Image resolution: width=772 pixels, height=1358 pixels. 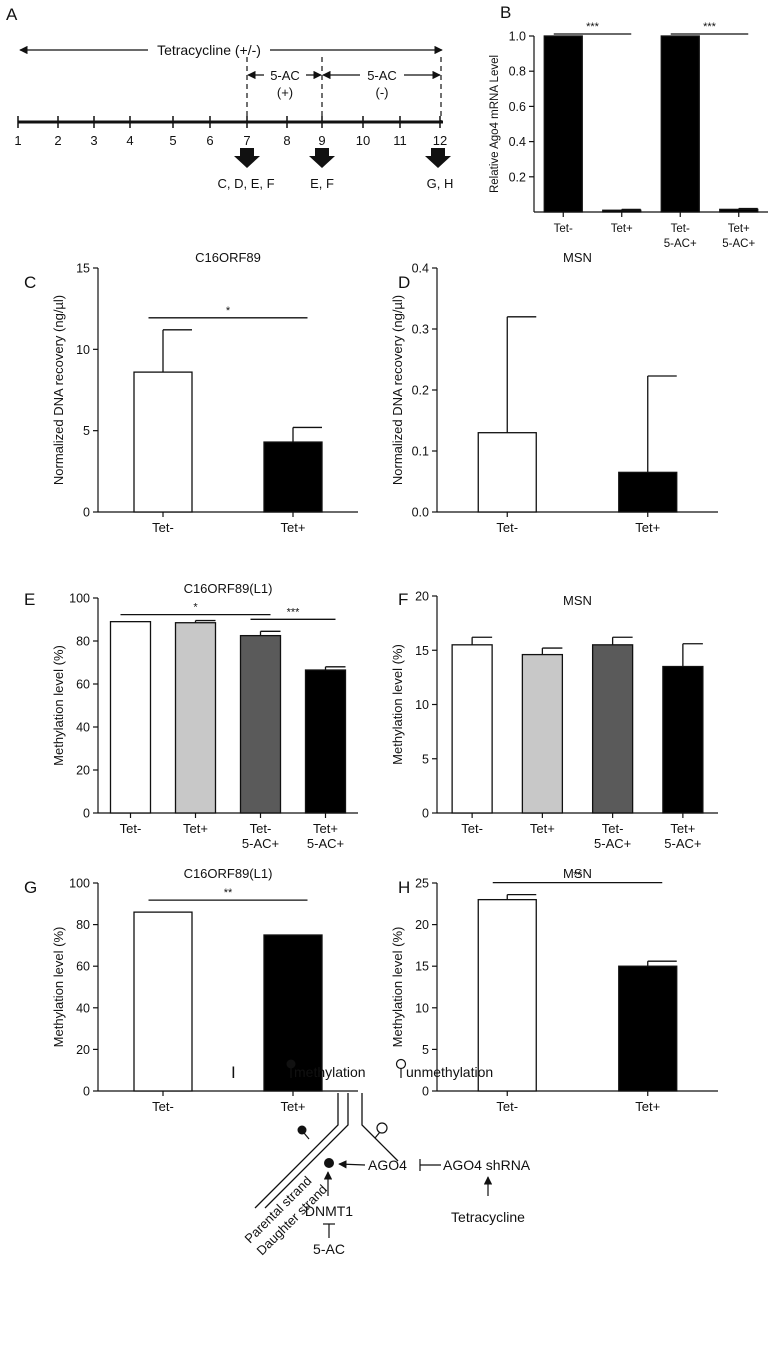 What do you see at coordinates (577, 600) in the screenshot?
I see `chart-title-f: MSN` at bounding box center [577, 600].